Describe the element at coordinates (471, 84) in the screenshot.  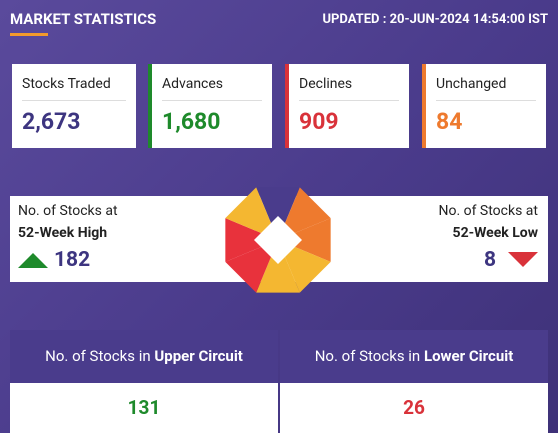
I see `card-label: Unchanged` at that location.